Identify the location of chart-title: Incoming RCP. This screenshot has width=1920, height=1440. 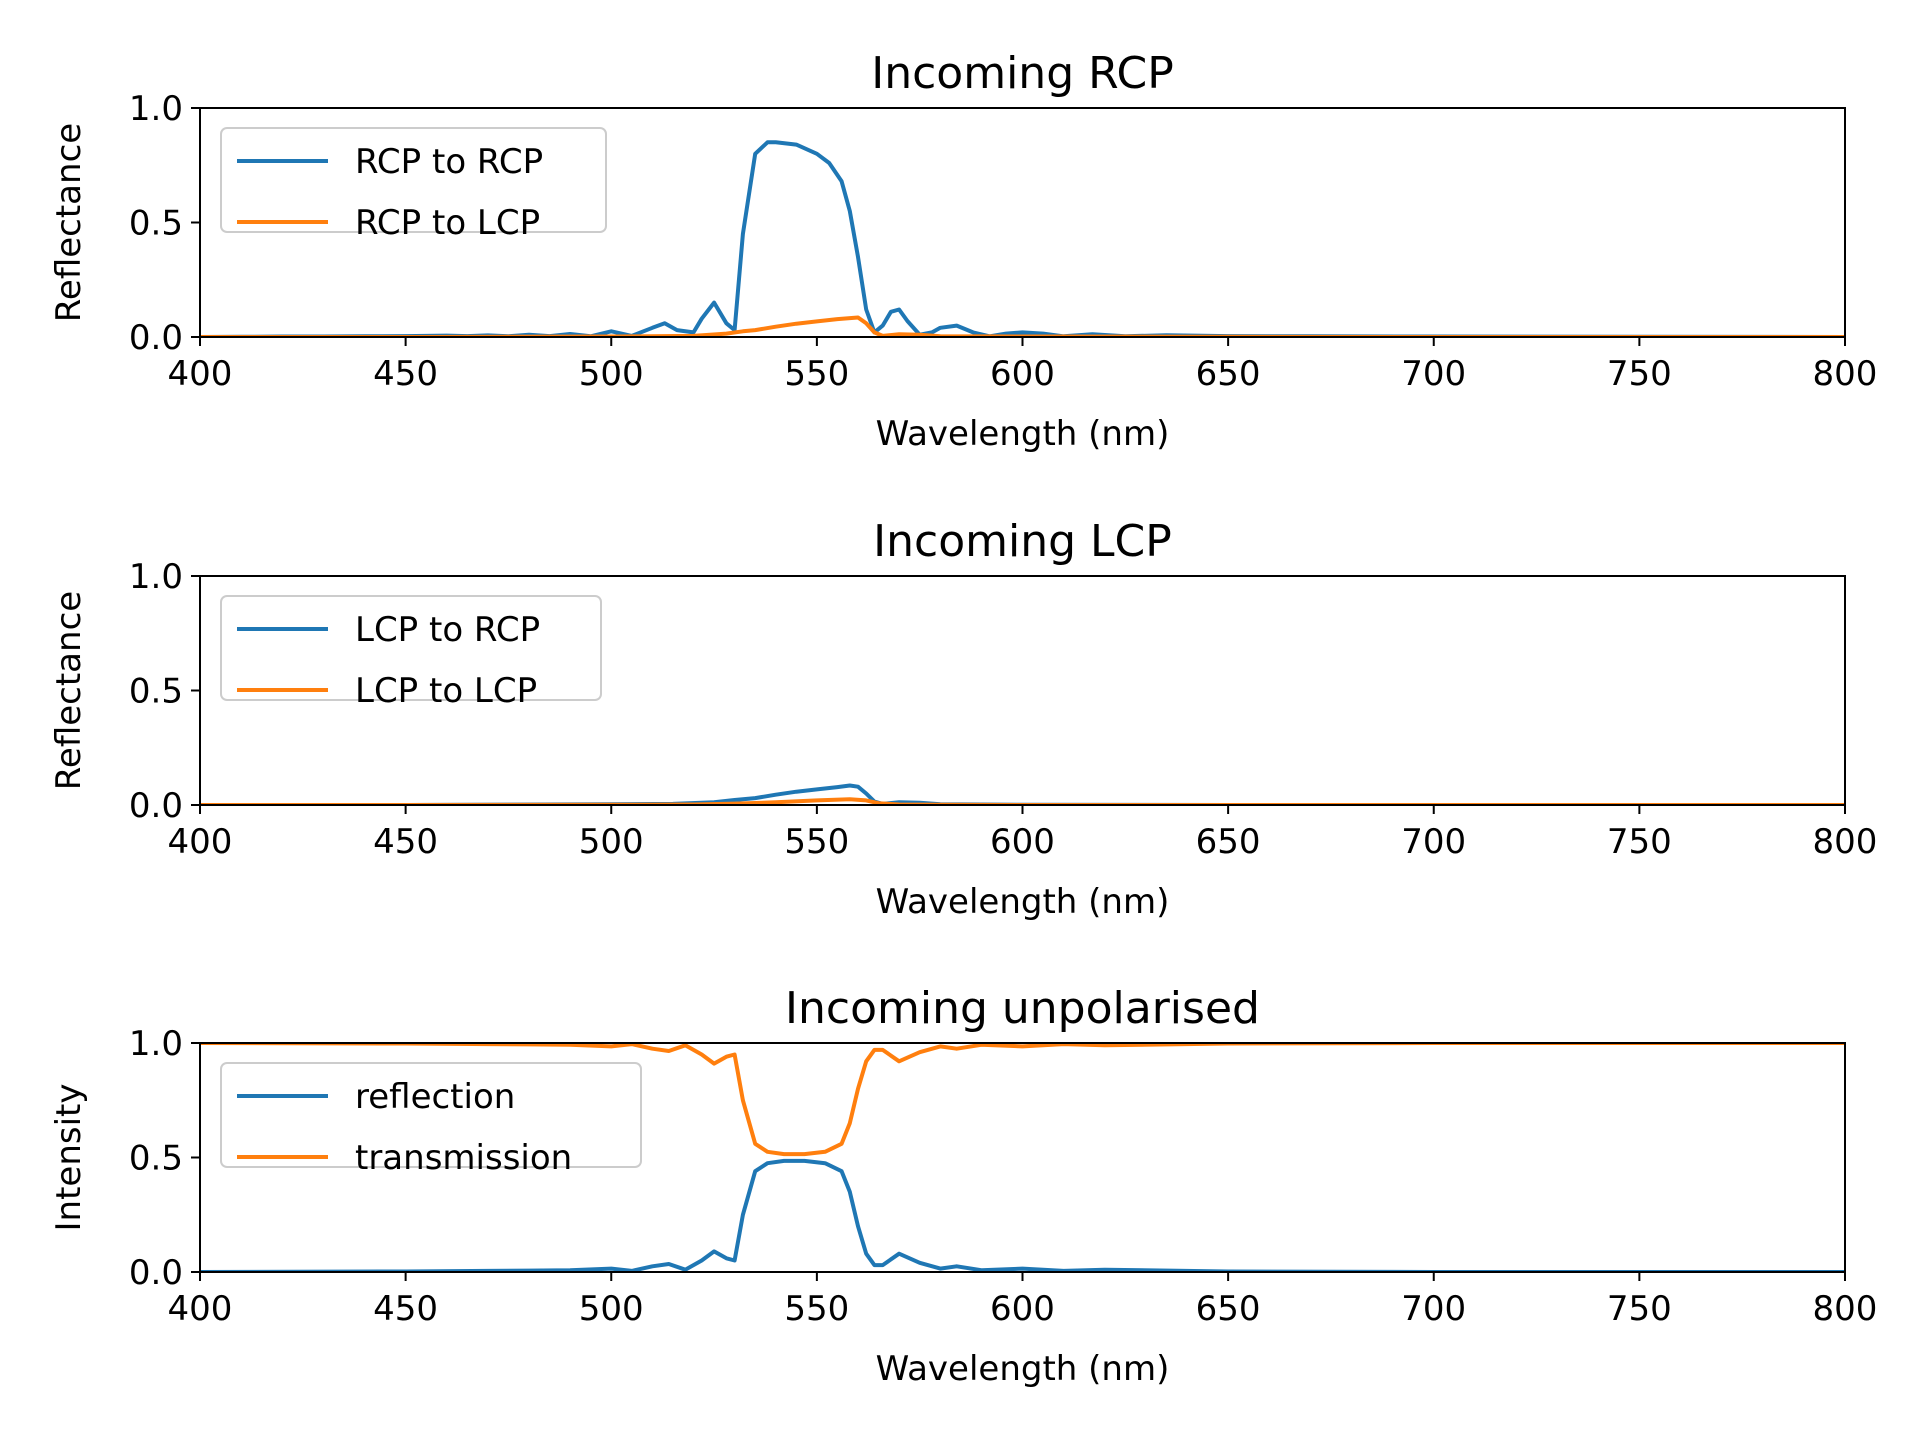
(1022, 73).